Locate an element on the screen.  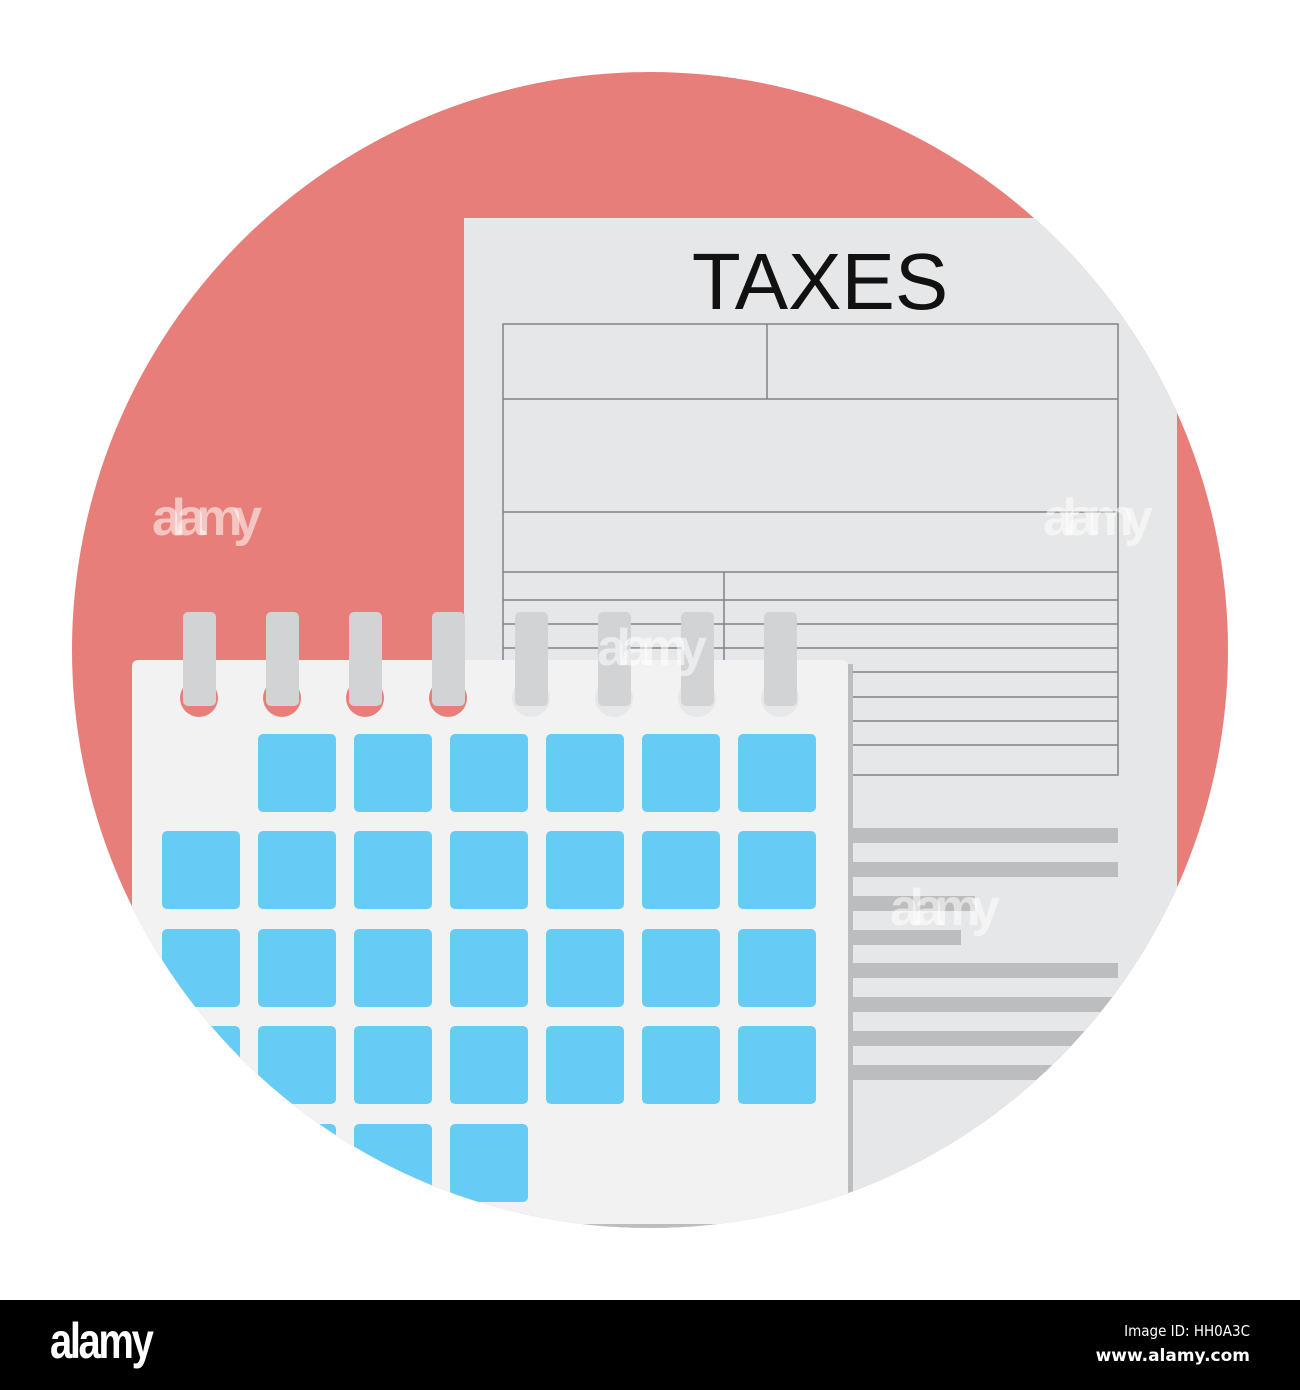
image-id: Image ID: HH0A3C is located at coordinates (1187, 1331).